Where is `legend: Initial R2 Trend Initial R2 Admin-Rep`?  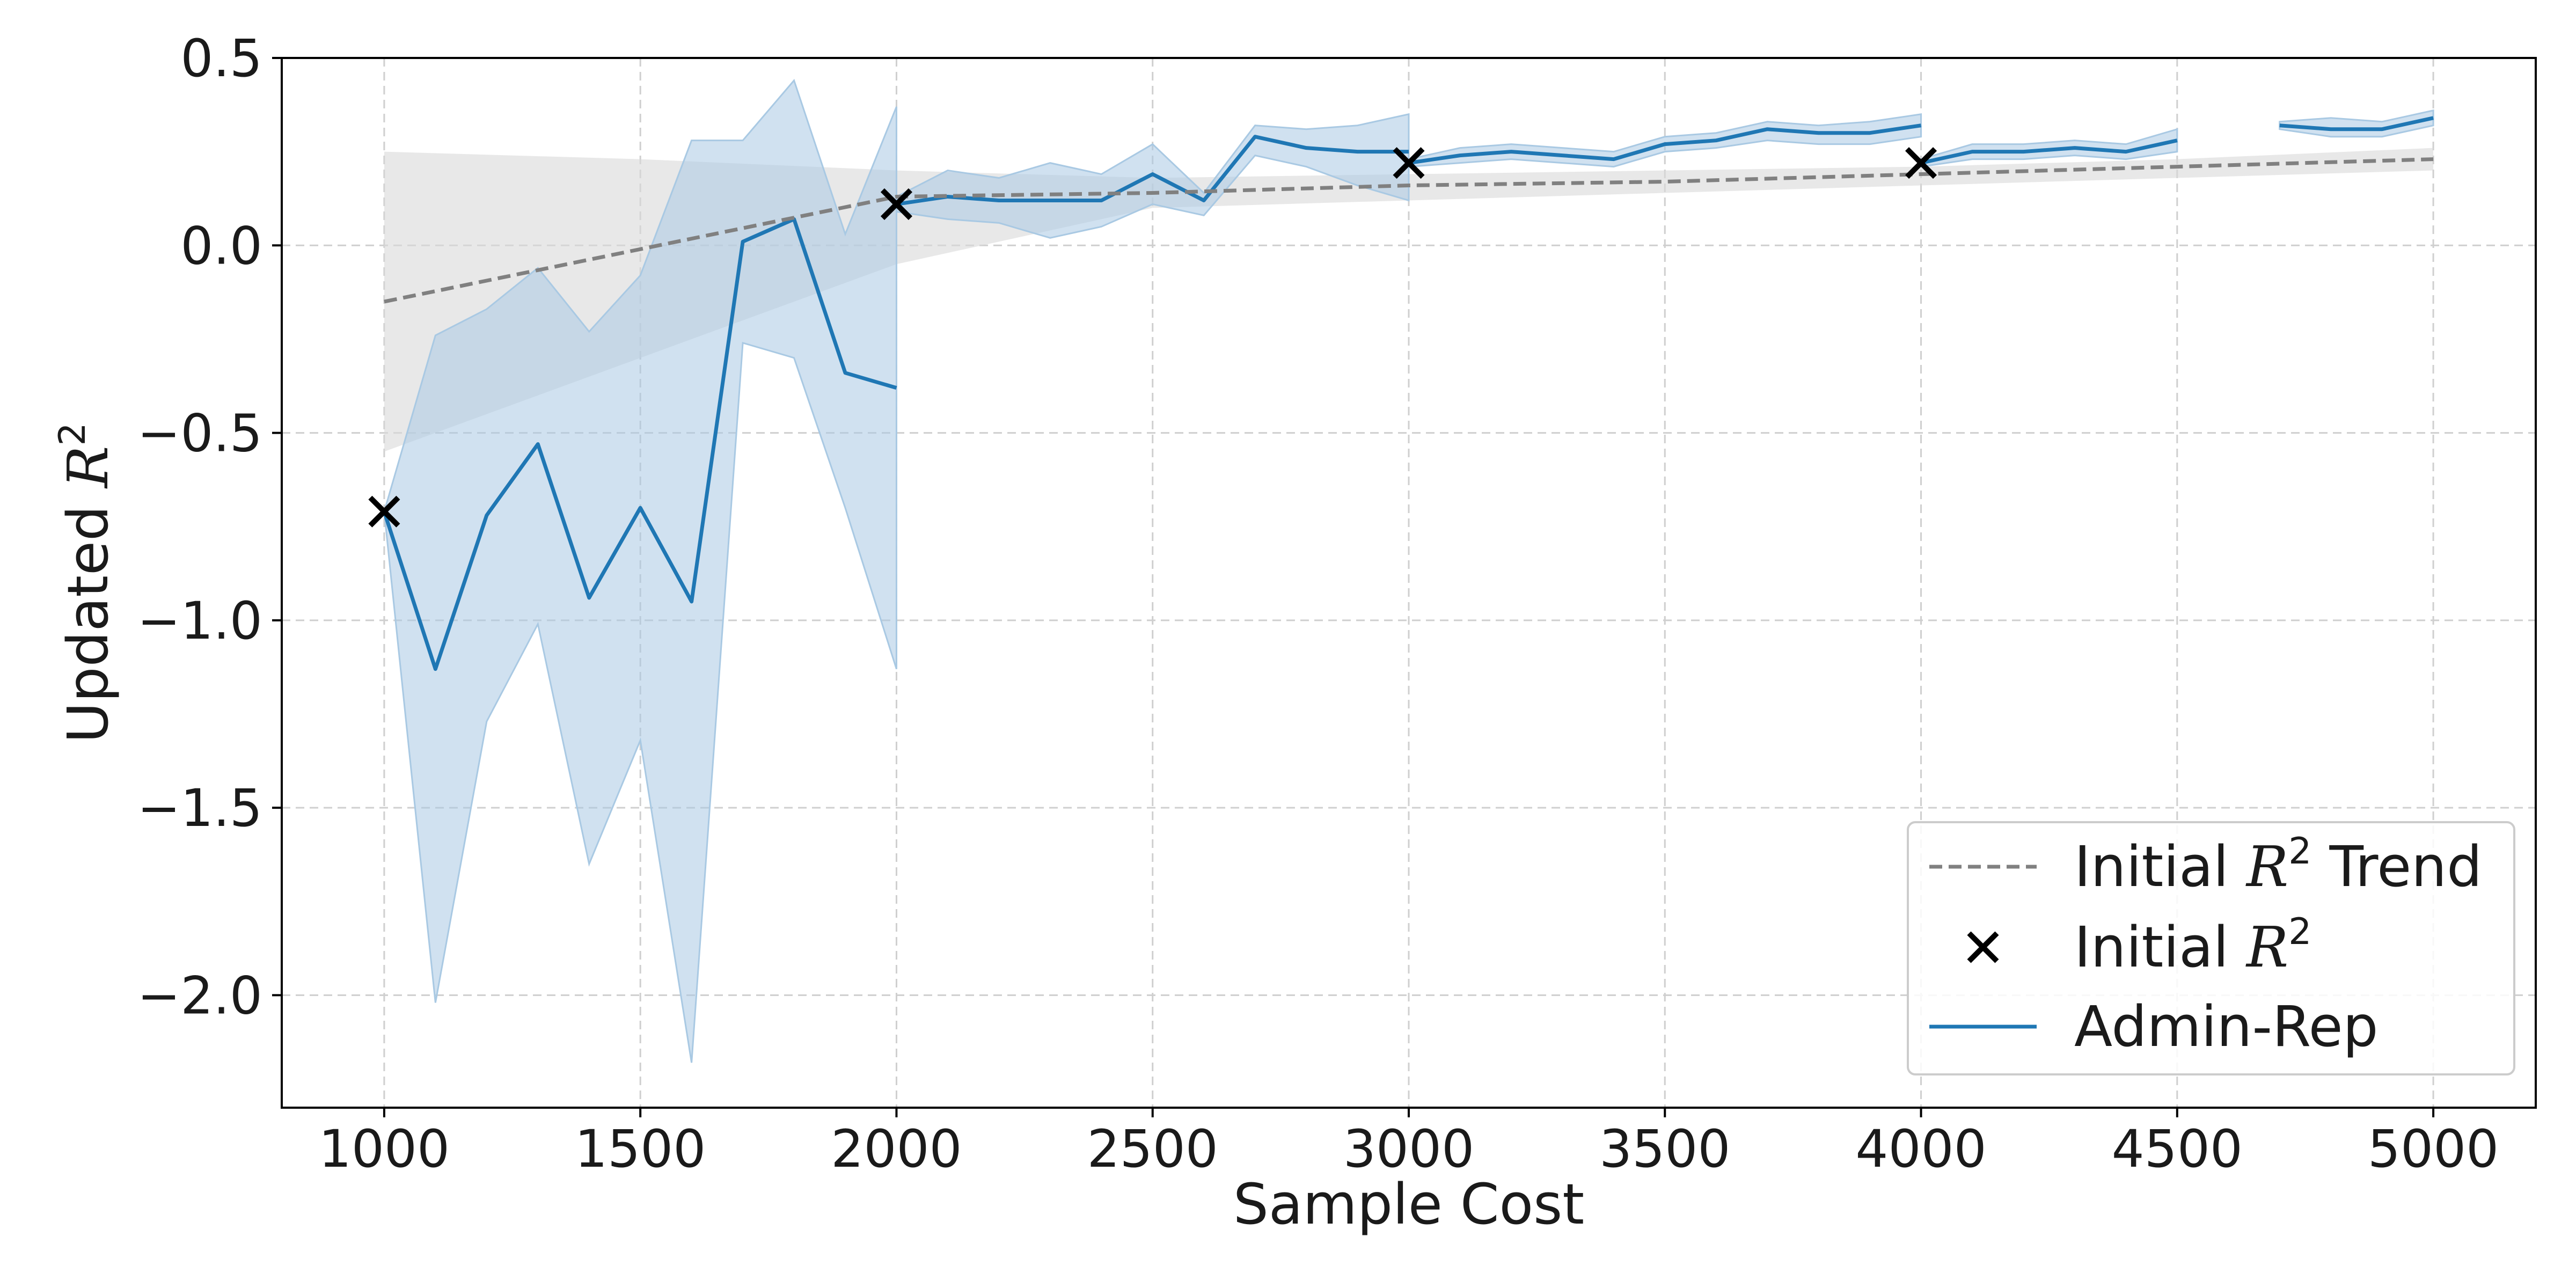 legend: Initial R2 Trend Initial R2 Admin-Rep is located at coordinates (2211, 948).